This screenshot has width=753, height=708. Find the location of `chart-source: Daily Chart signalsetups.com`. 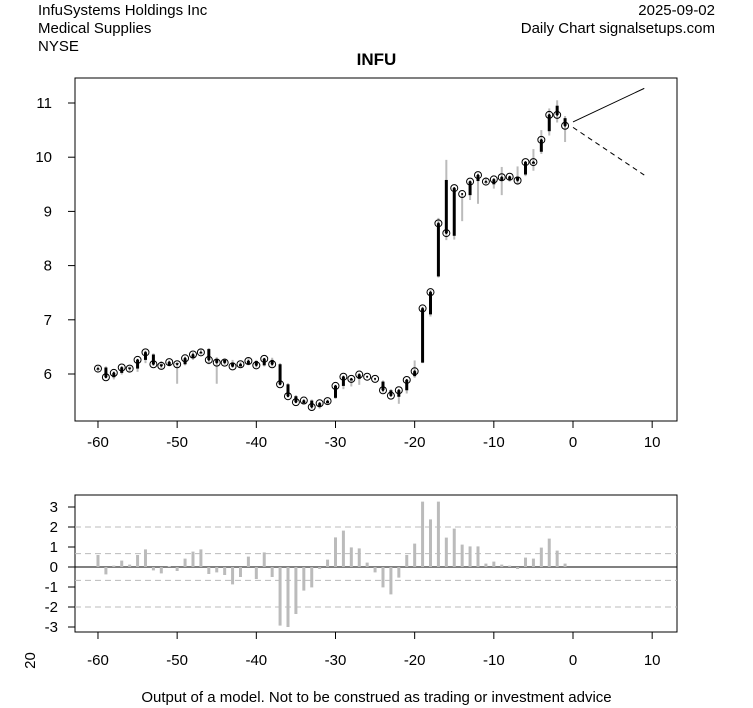

chart-source: Daily Chart signalsetups.com is located at coordinates (617, 28).